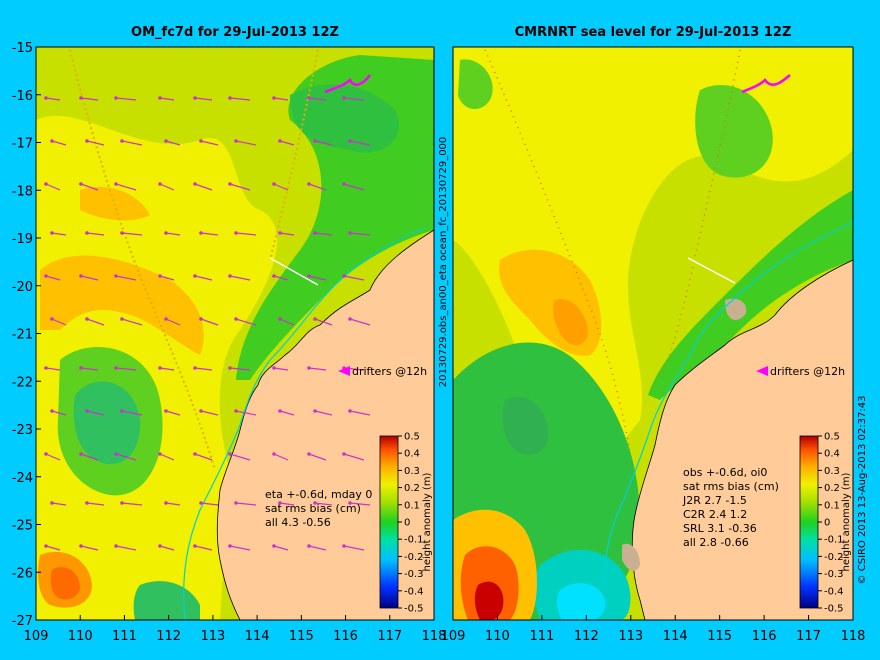  I want to click on colorbar-tick-label: 0.1, so click(832, 505).